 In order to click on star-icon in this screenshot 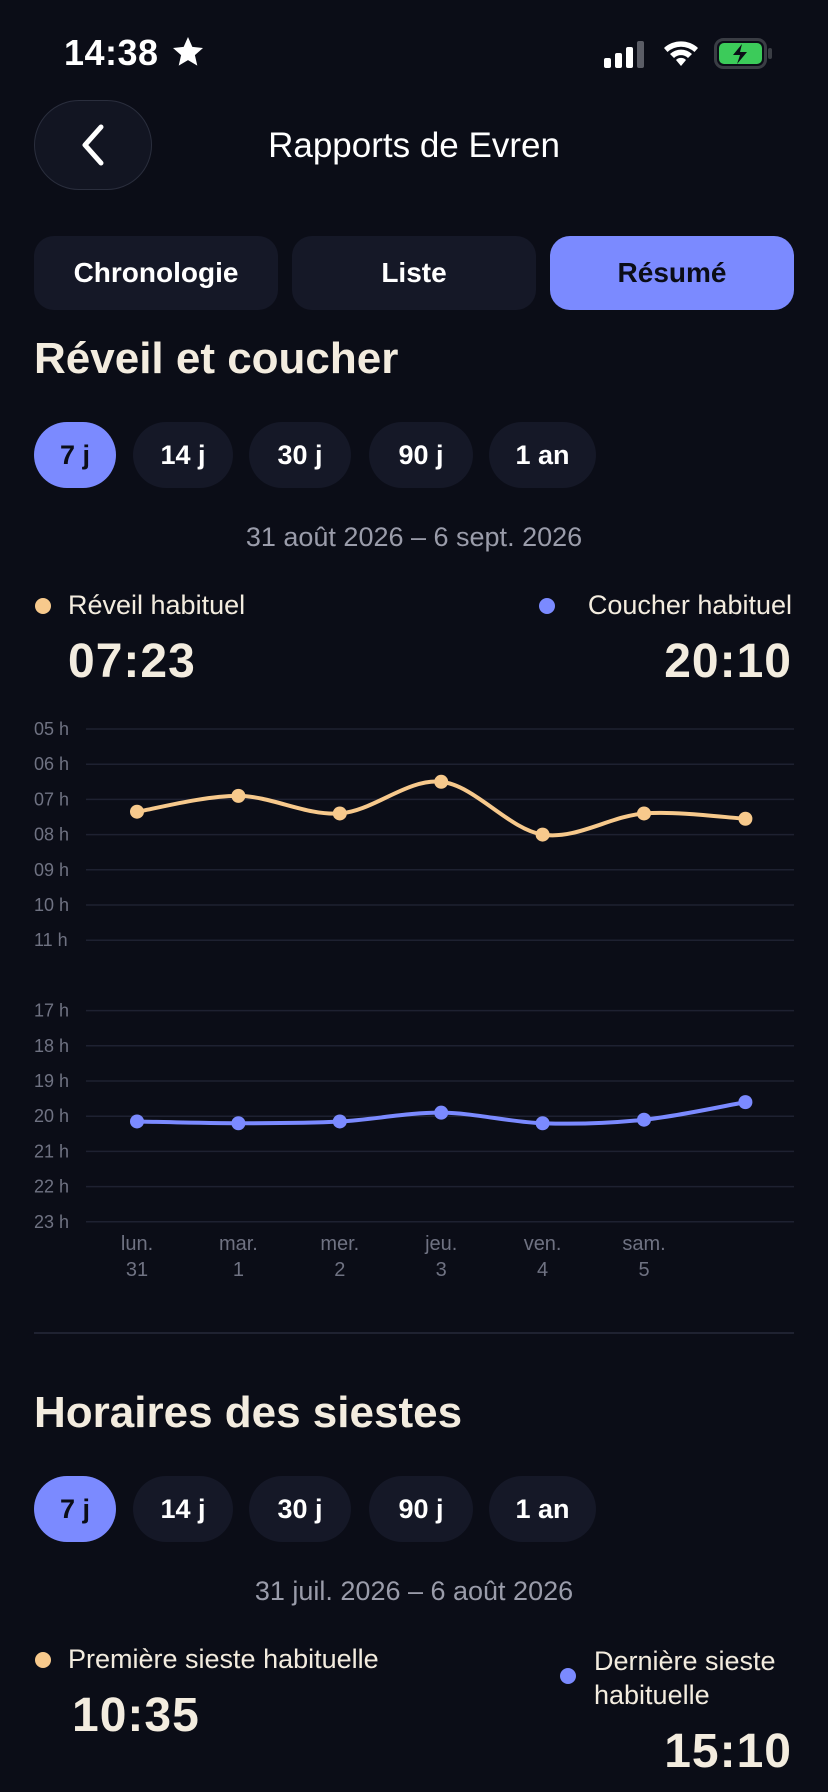, I will do `click(188, 51)`.